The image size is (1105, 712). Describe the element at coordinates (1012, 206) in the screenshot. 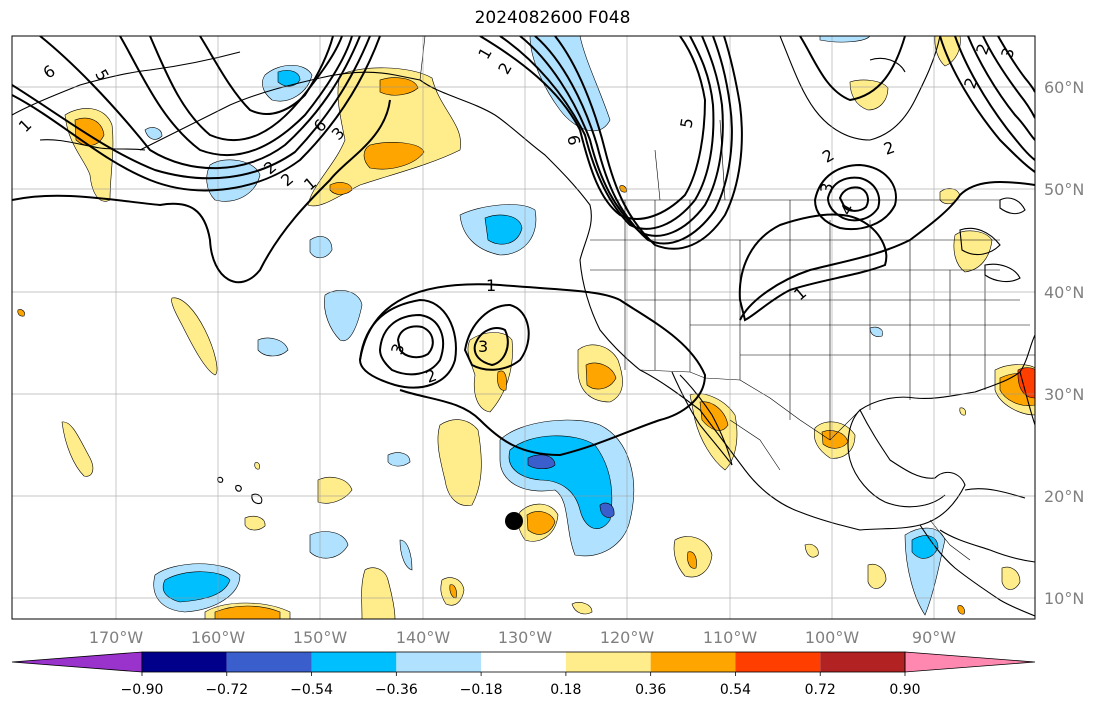

I see `newfoundland` at that location.